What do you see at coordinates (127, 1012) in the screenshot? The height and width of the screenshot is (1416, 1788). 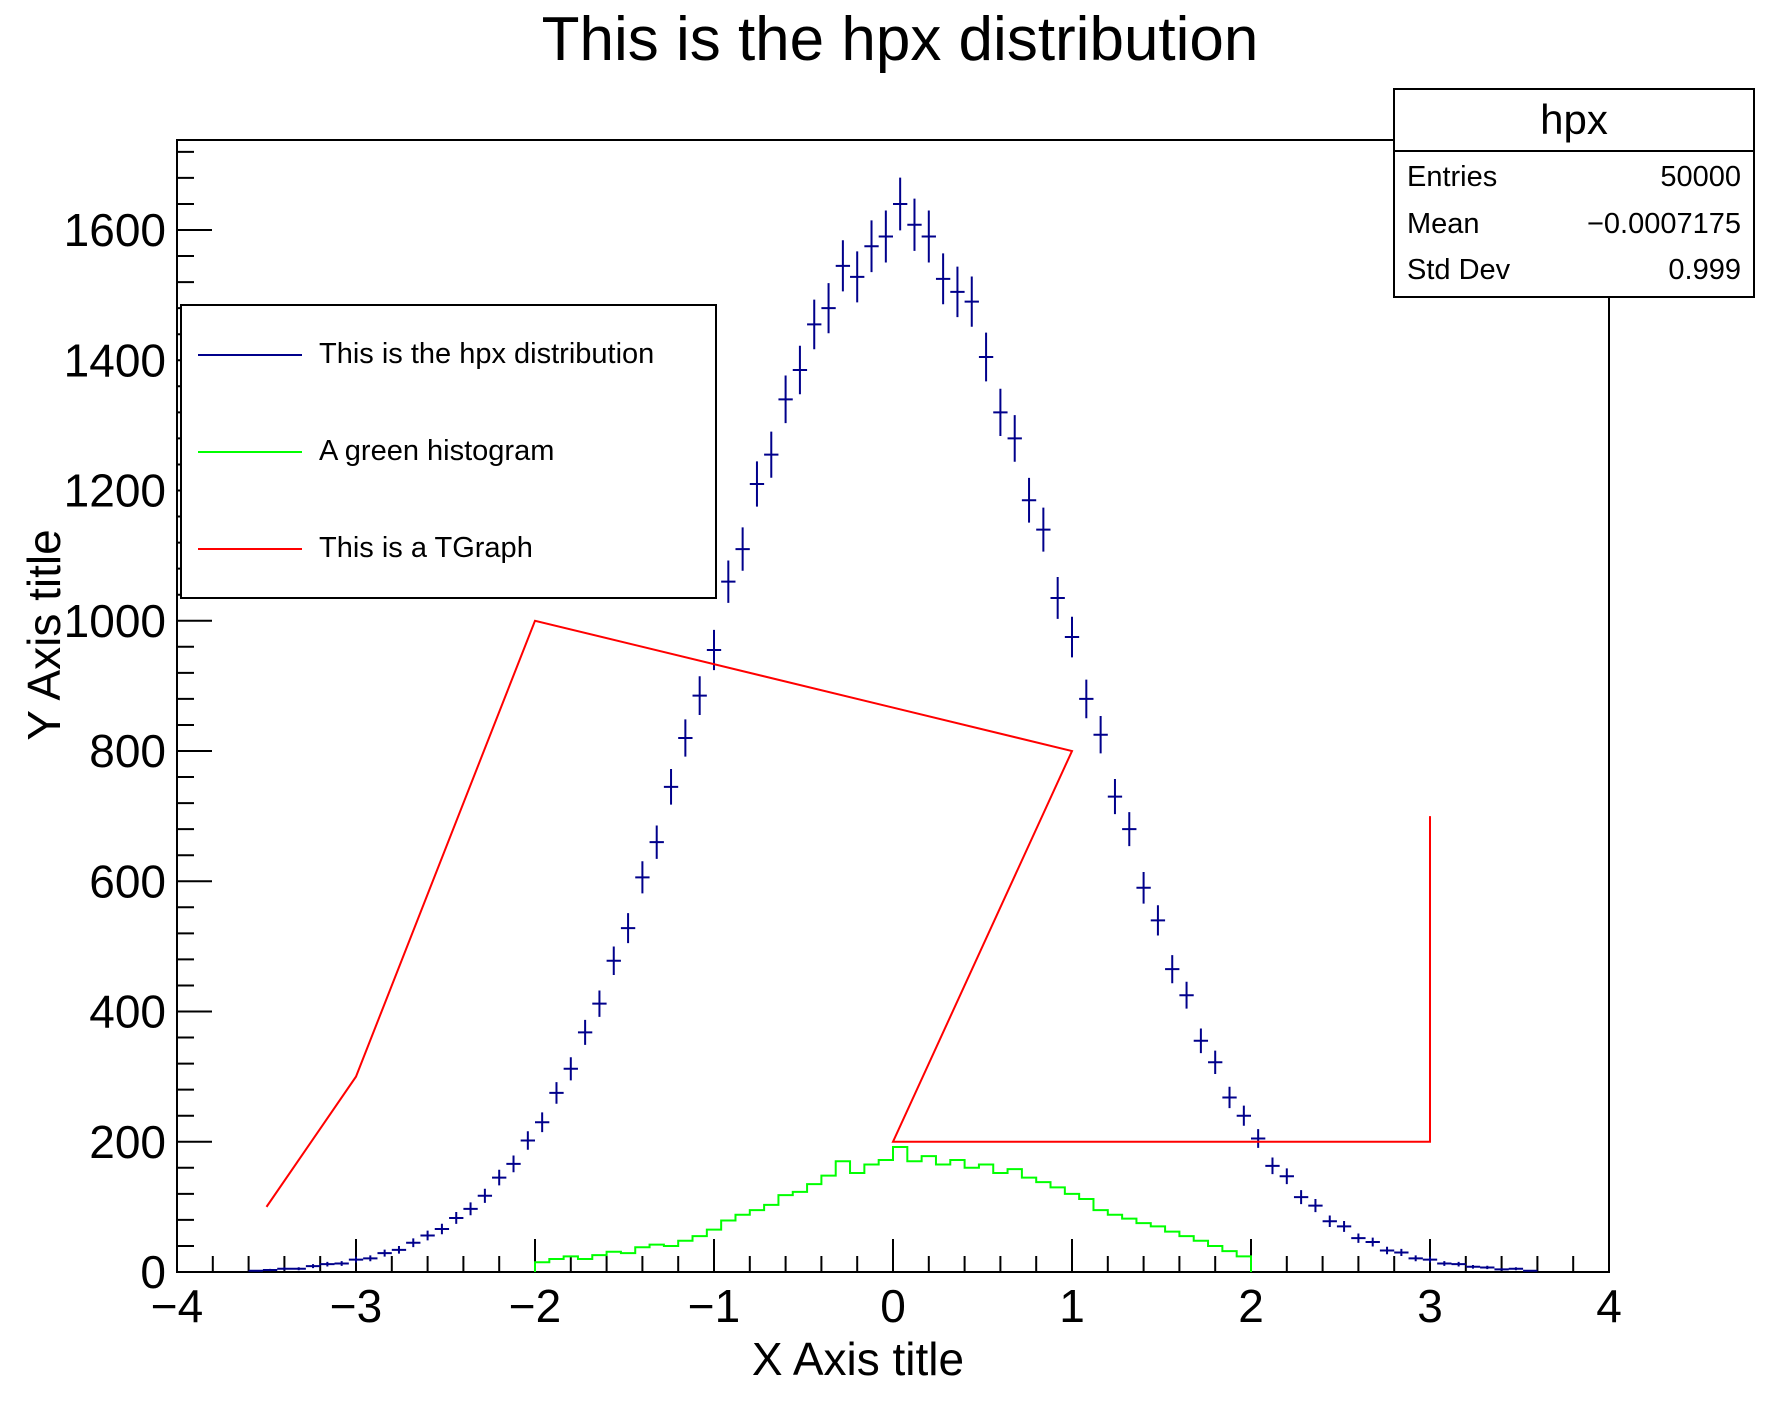 I see `y-tick-label: 400` at bounding box center [127, 1012].